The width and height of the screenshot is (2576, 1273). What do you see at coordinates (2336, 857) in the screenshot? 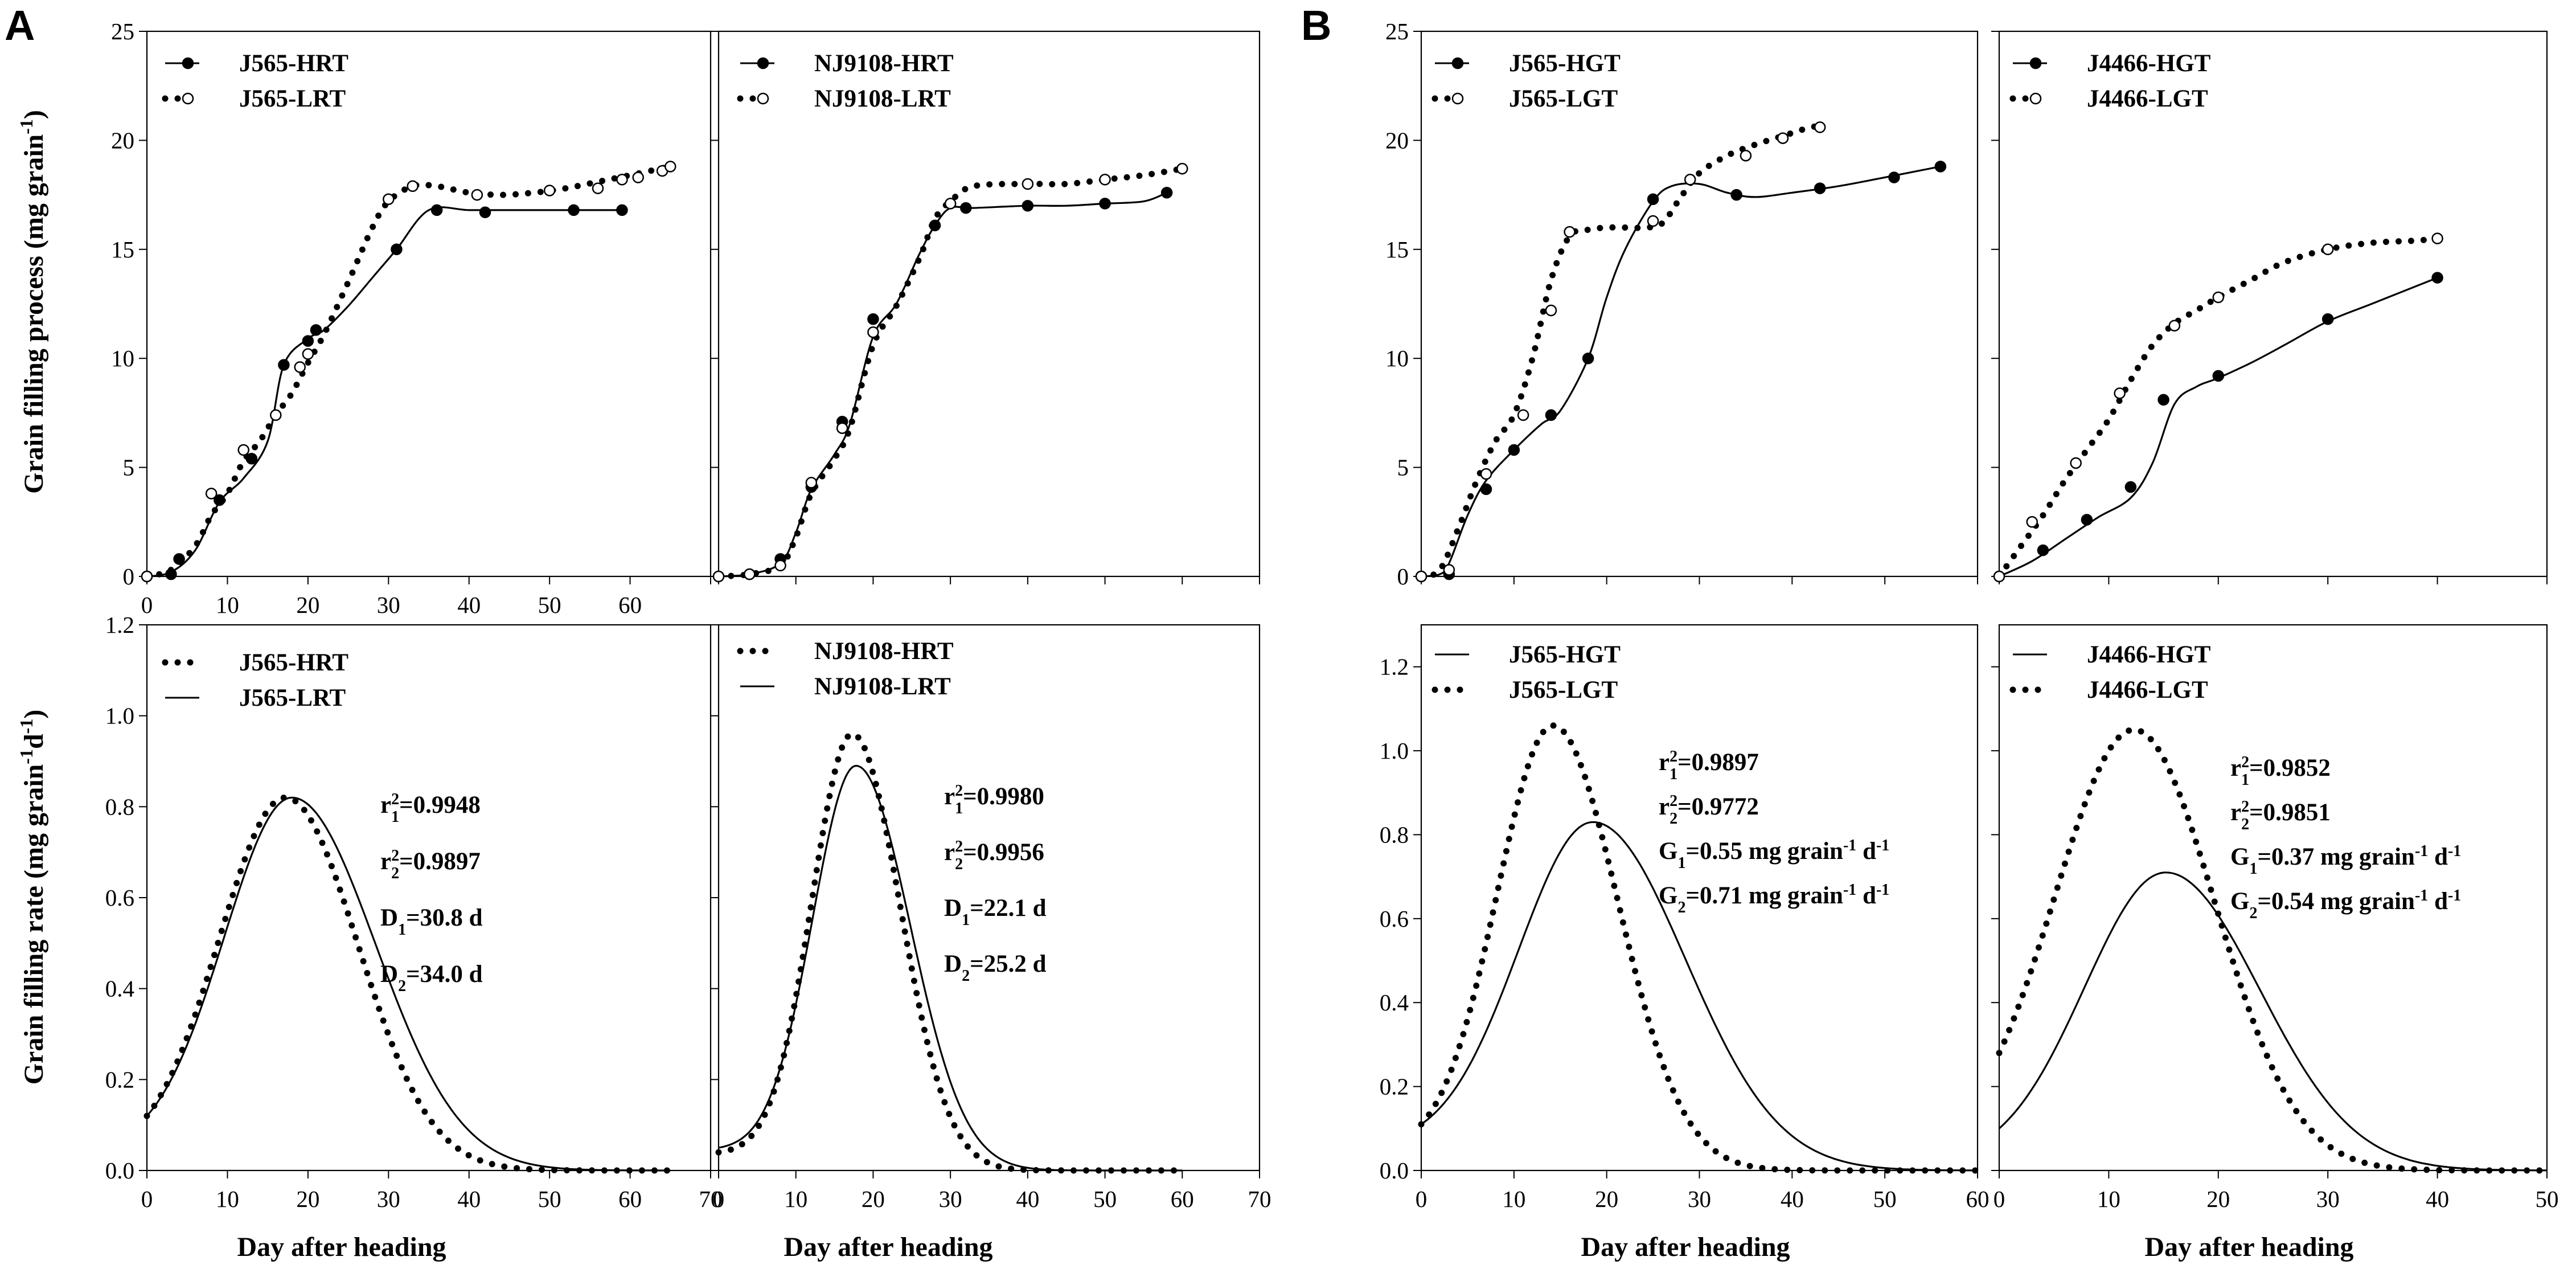
I see `anno-text: =0.37 mg grain` at bounding box center [2336, 857].